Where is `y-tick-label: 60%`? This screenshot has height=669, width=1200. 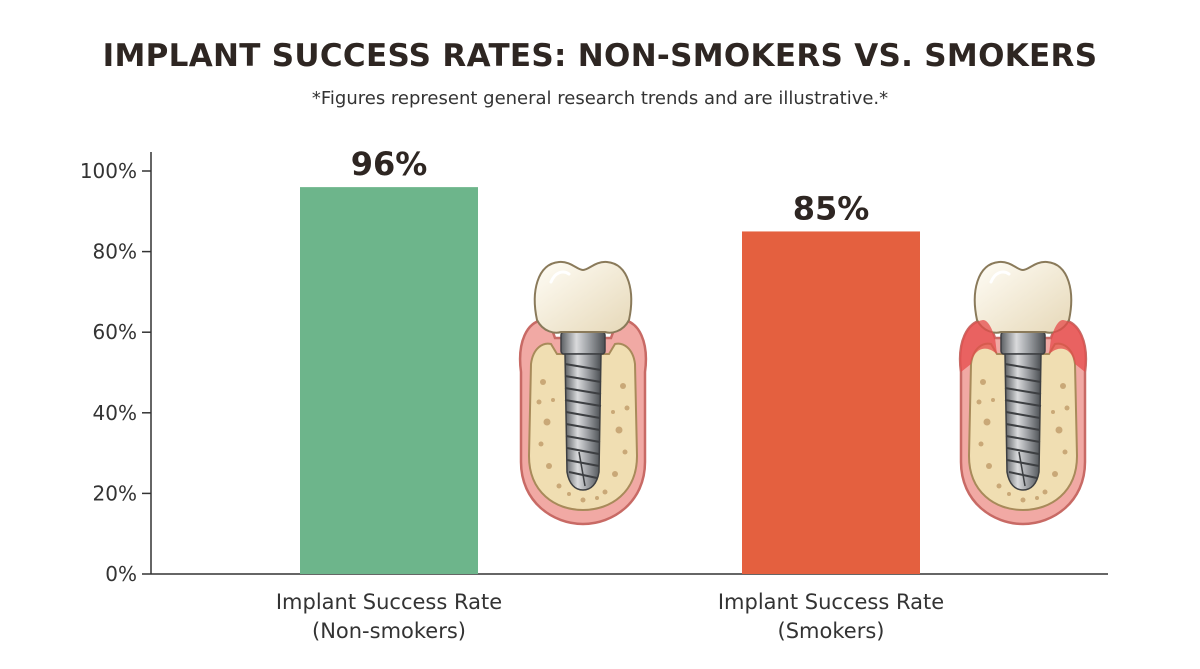 y-tick-label: 60% is located at coordinates (115, 332).